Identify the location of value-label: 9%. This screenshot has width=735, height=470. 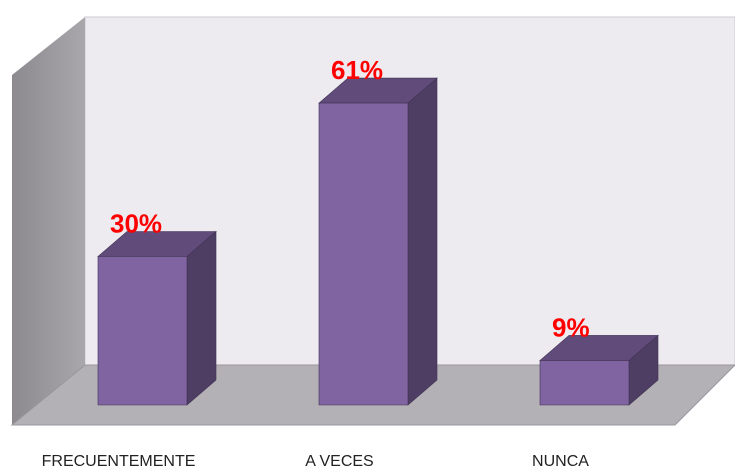
(571, 327).